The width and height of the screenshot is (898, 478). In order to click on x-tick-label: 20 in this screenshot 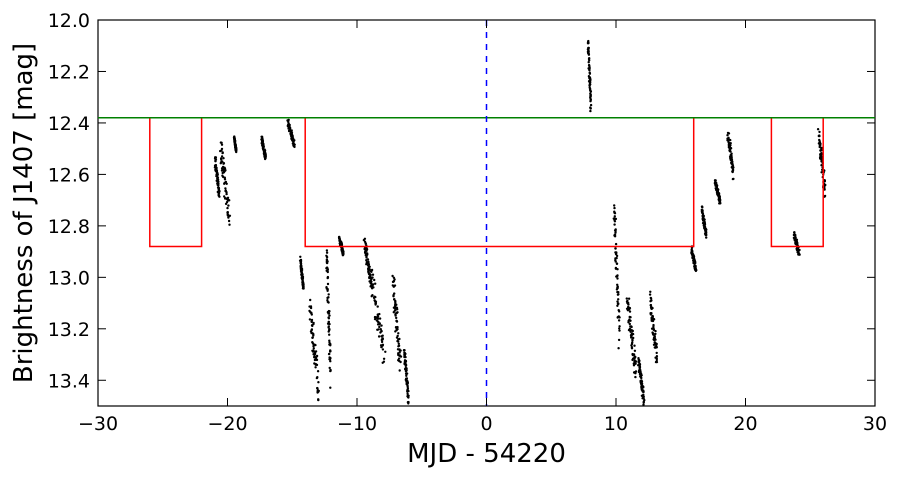, I will do `click(745, 424)`.